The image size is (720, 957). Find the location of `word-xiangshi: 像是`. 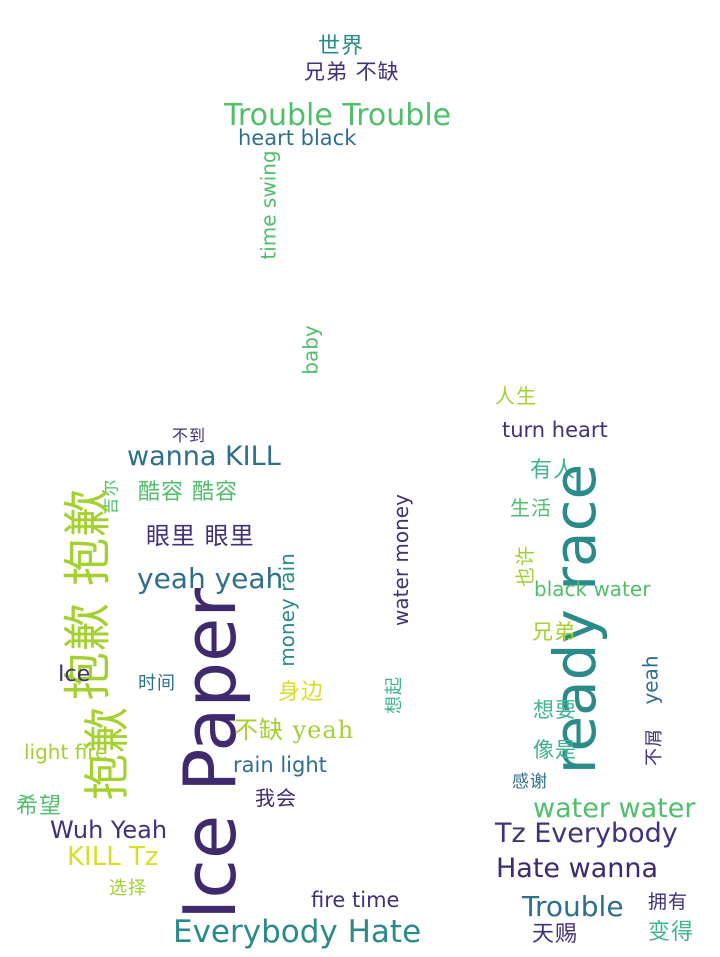

word-xiangshi: 像是 is located at coordinates (555, 750).